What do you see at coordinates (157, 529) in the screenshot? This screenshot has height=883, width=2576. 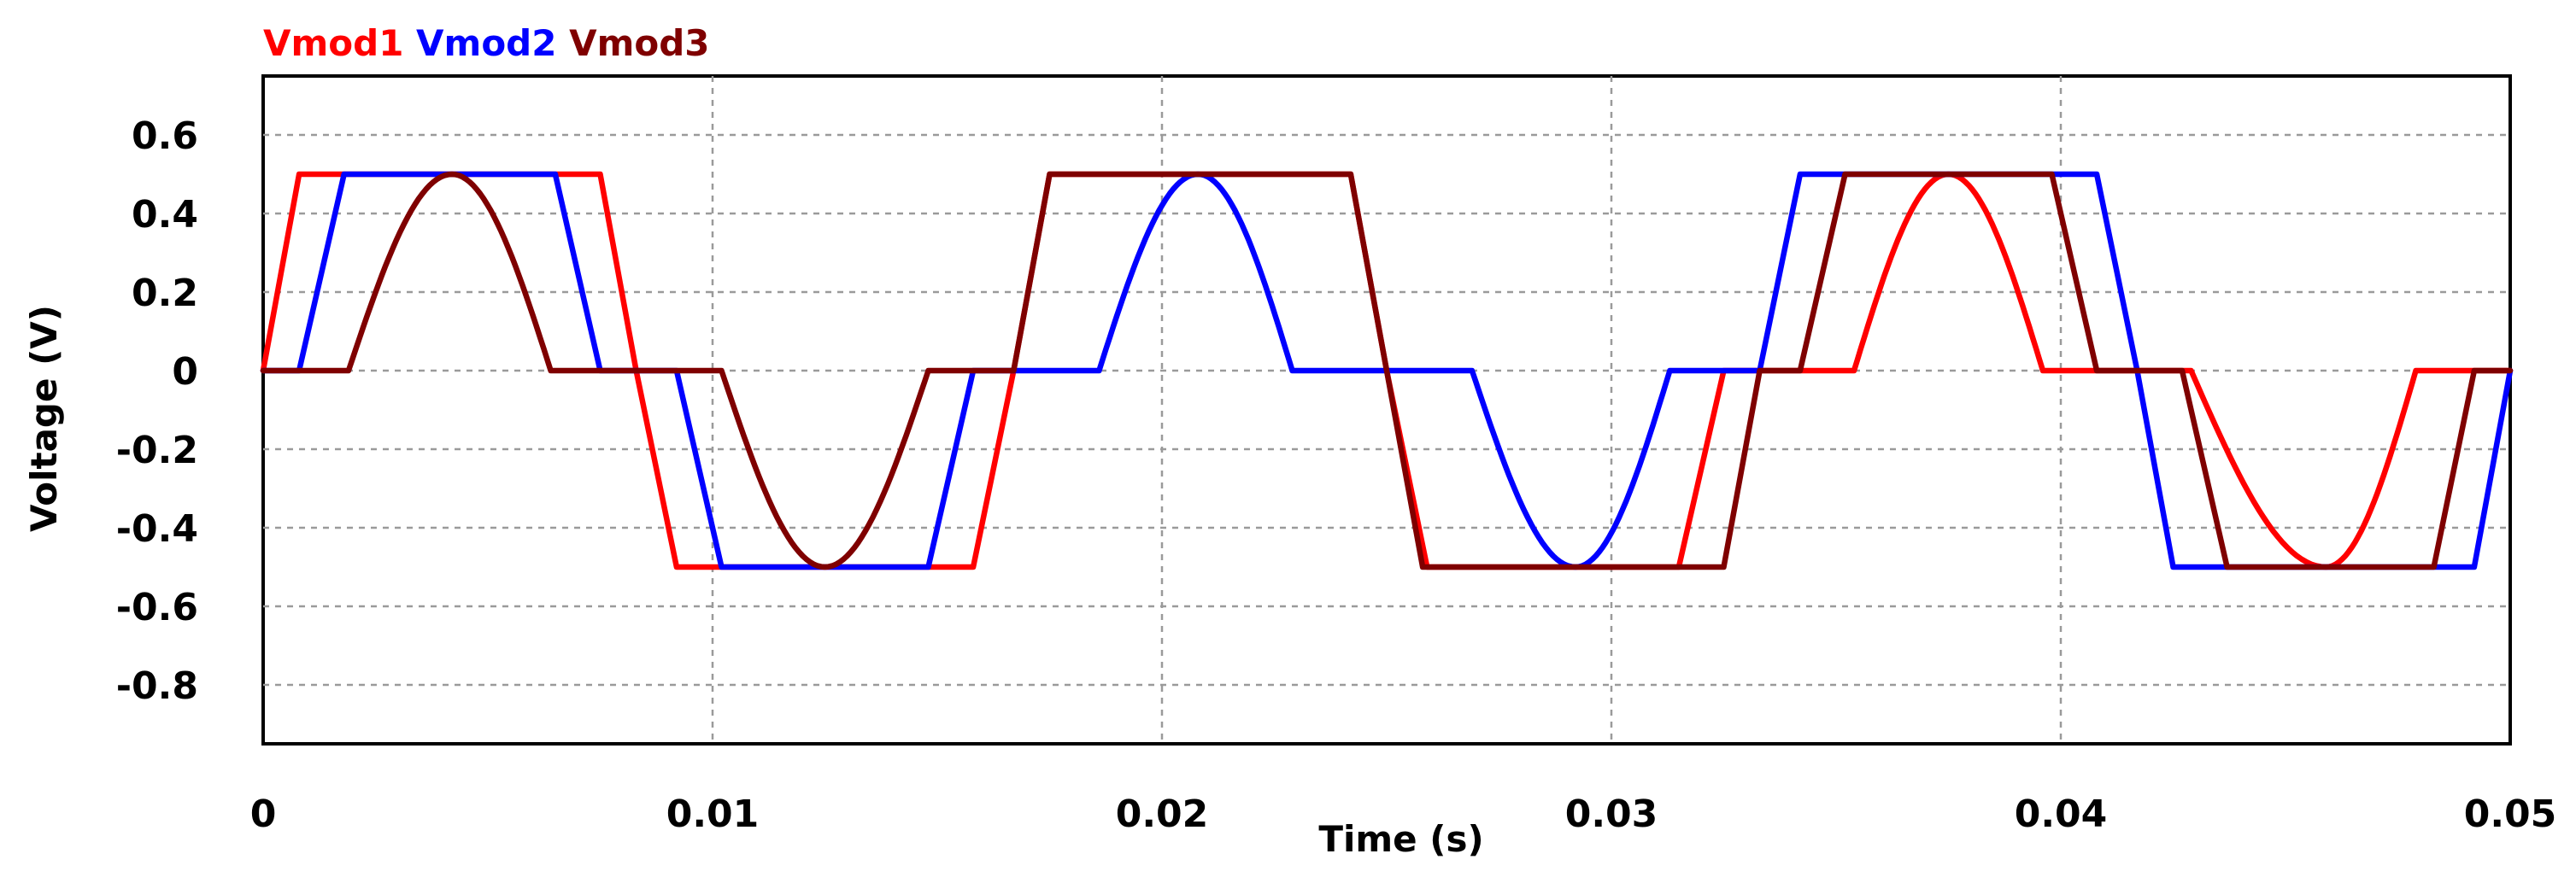 I see `y-tick-label: -0.4` at bounding box center [157, 529].